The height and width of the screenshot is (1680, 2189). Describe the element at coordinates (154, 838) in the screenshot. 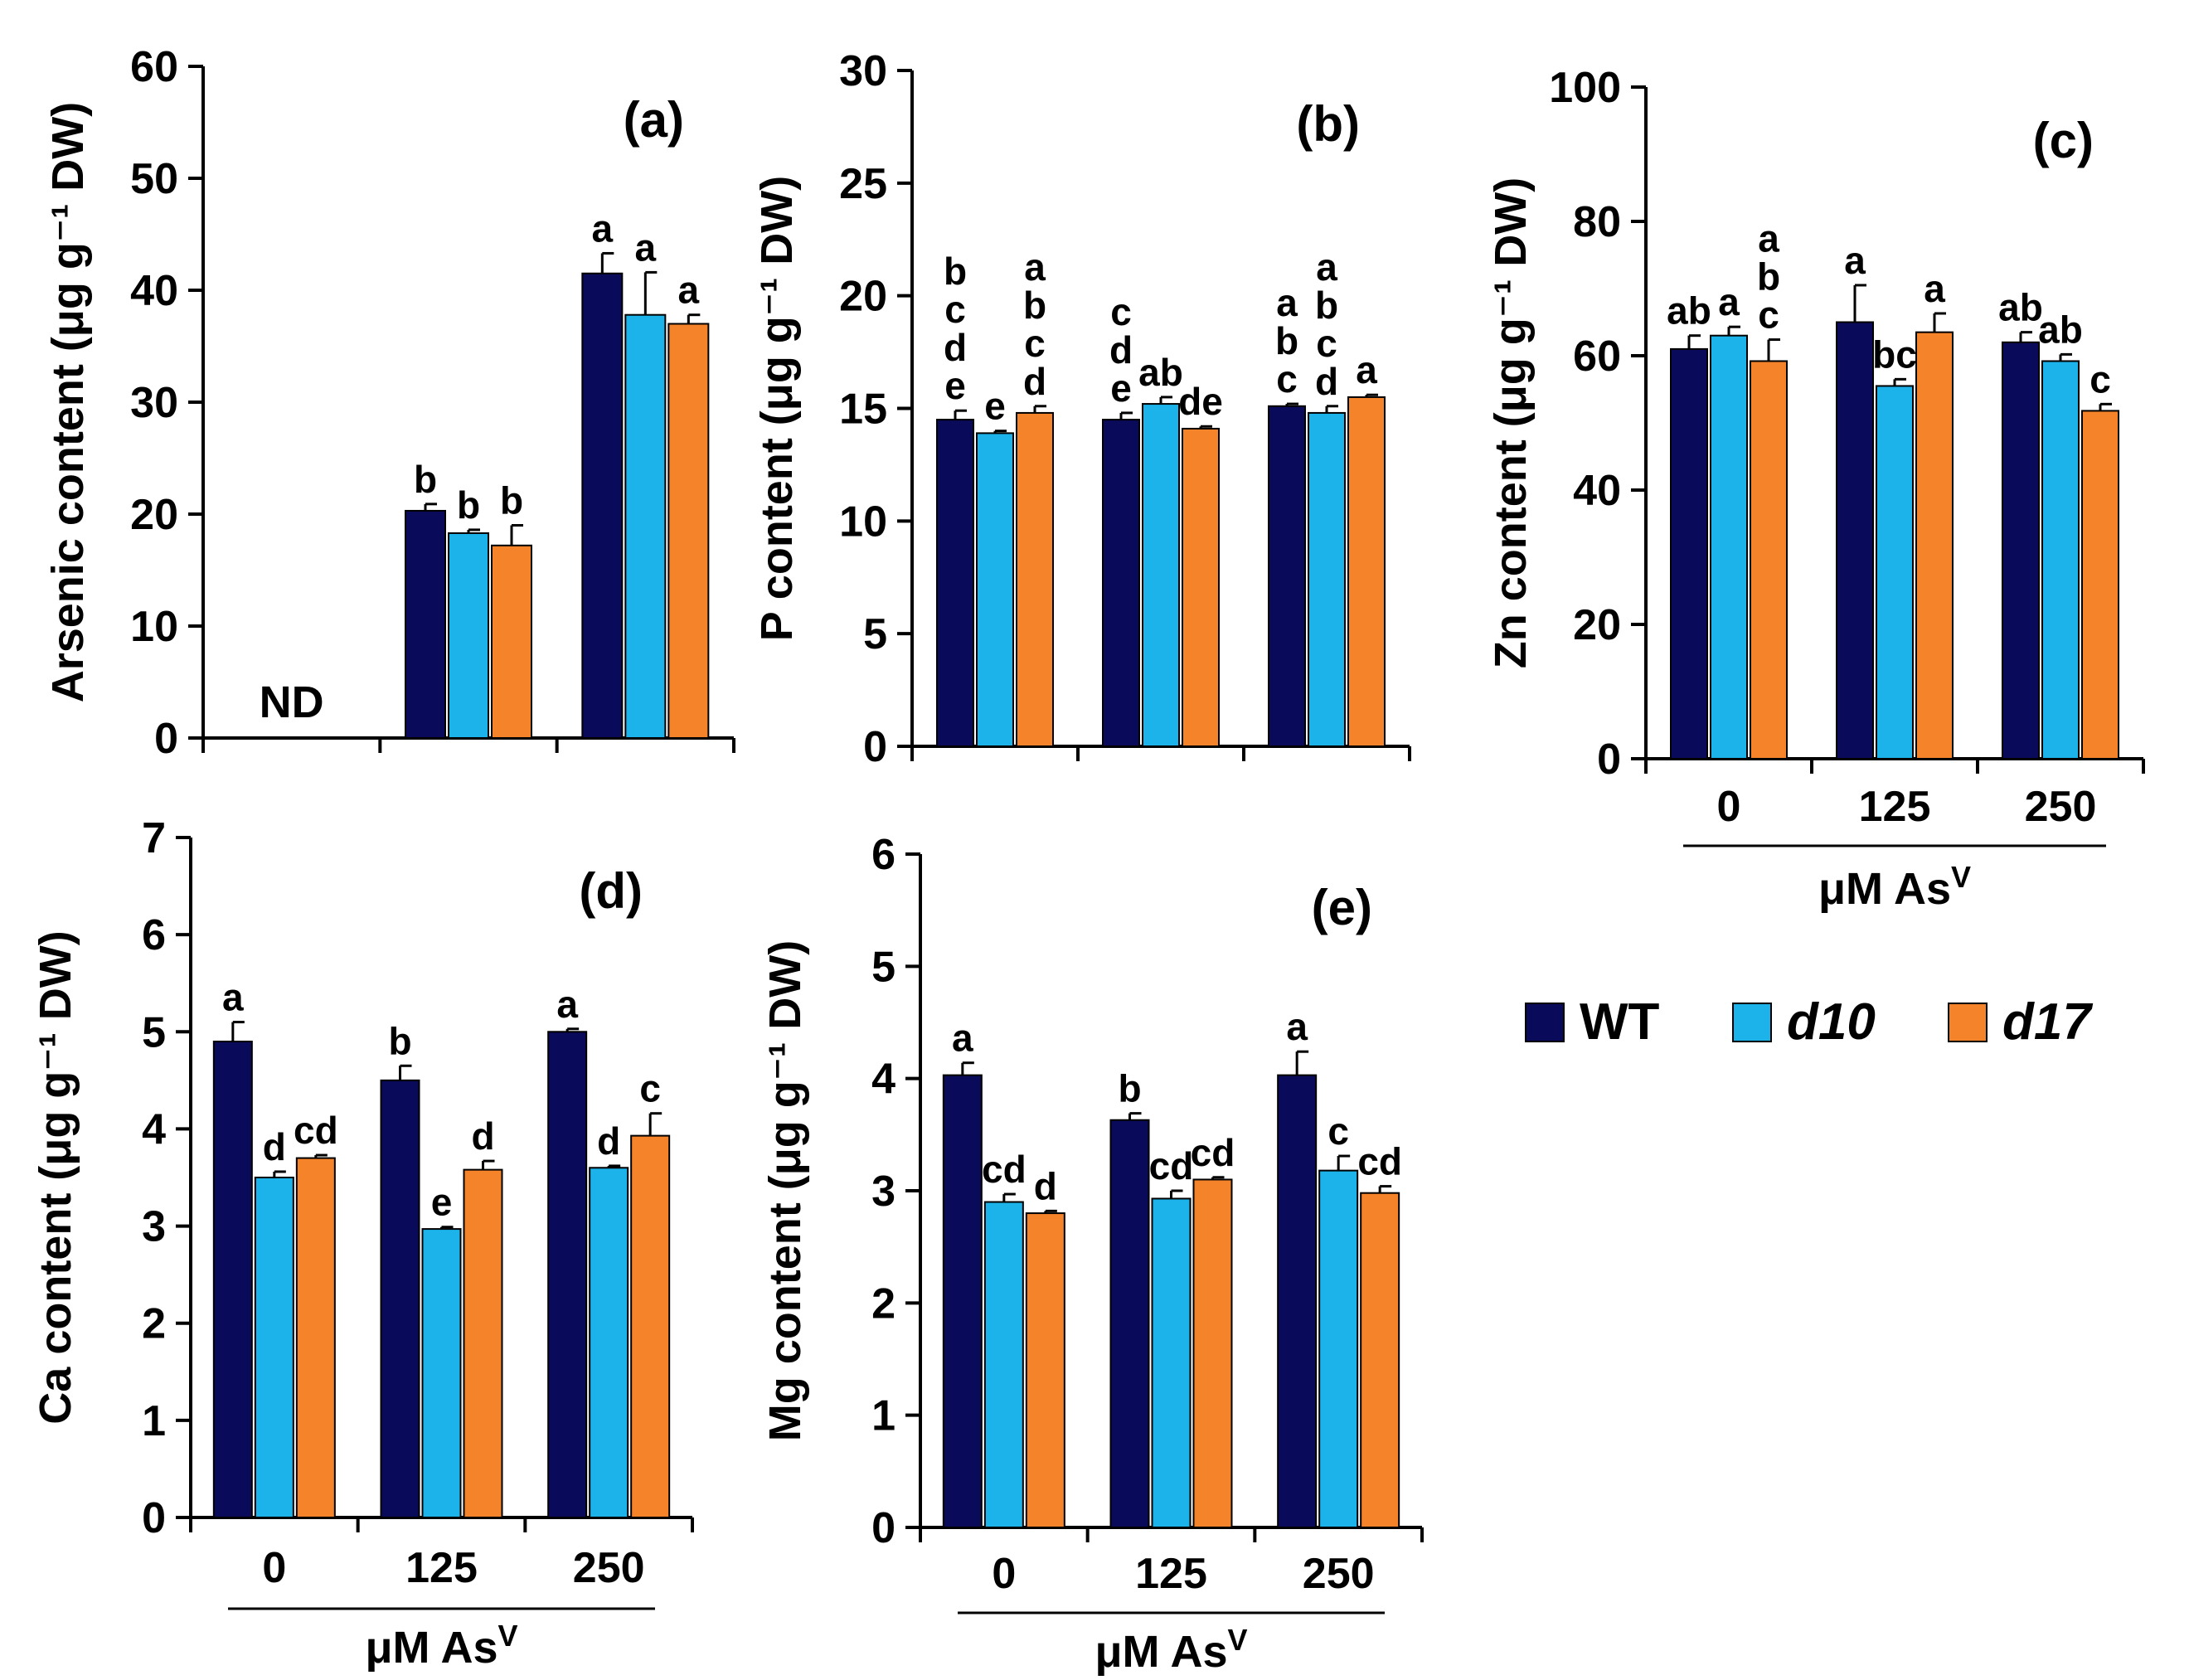

I see `y-tick-label: 7` at that location.